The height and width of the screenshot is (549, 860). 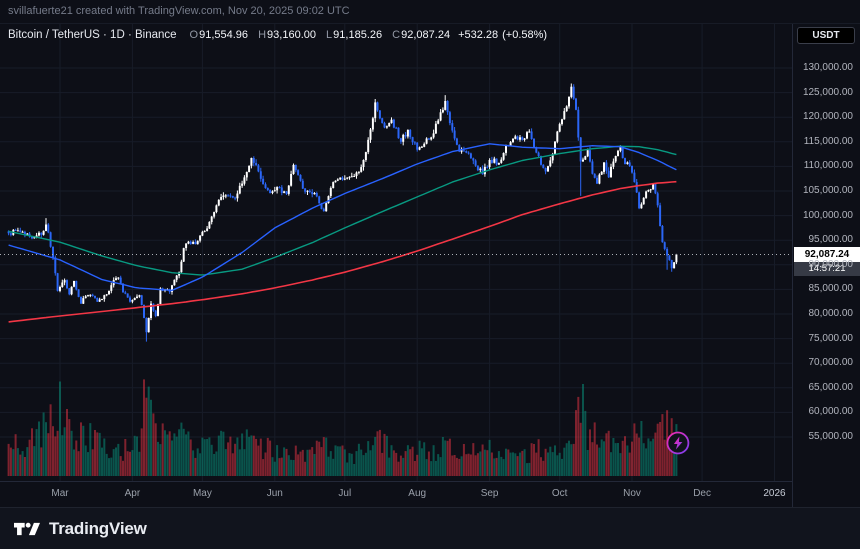 What do you see at coordinates (632, 493) in the screenshot?
I see `time-axis-label: Nov` at bounding box center [632, 493].